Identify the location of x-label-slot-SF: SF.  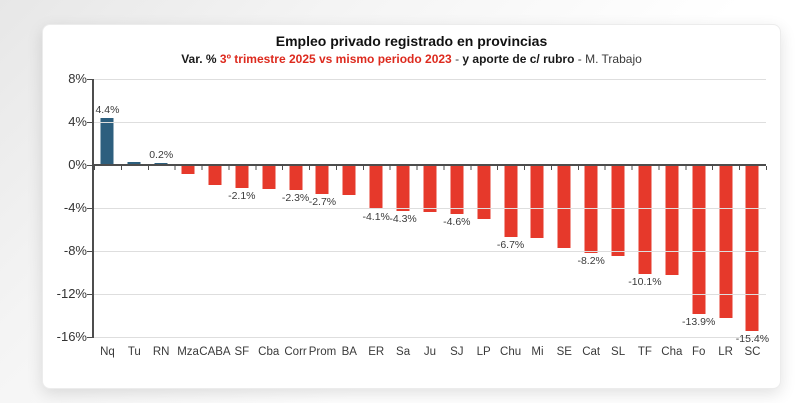
(241, 354).